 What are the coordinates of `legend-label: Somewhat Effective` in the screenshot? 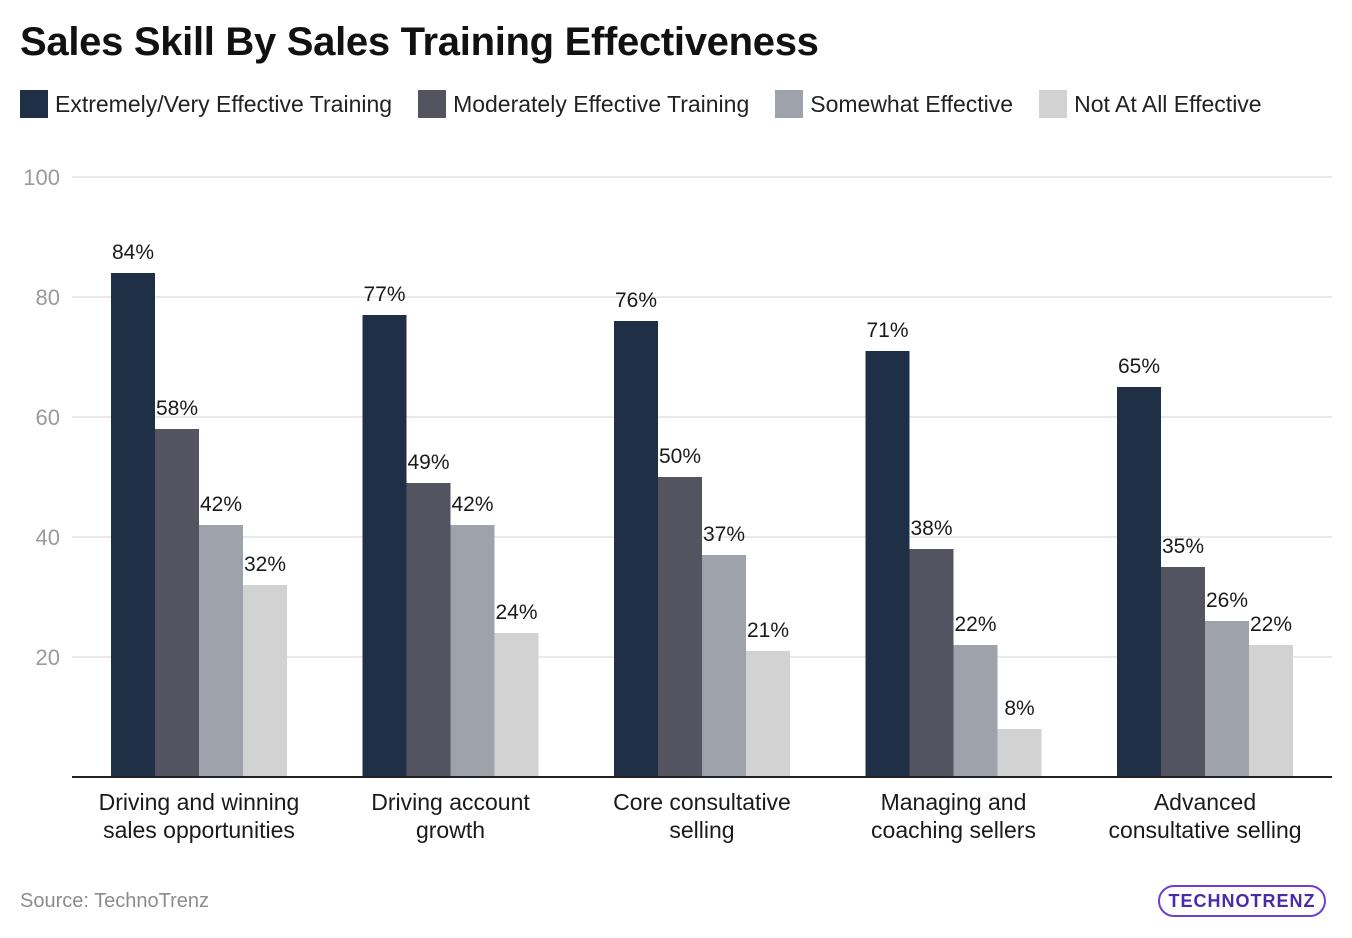 It's located at (912, 103).